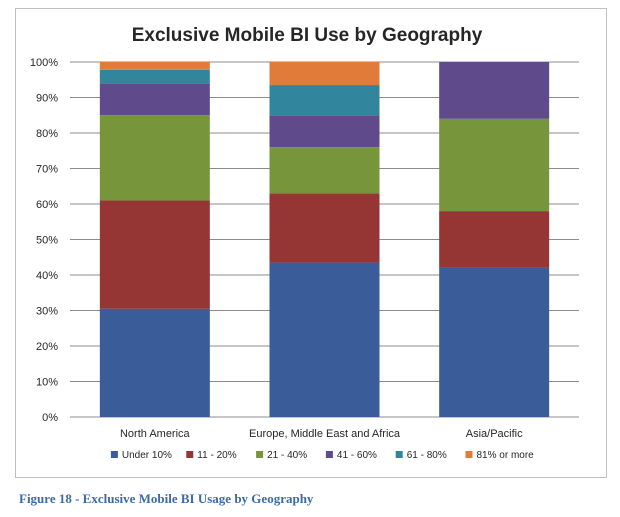 Image resolution: width=620 pixels, height=517 pixels. Describe the element at coordinates (47, 347) in the screenshot. I see `y-tick-label: 20%` at that location.